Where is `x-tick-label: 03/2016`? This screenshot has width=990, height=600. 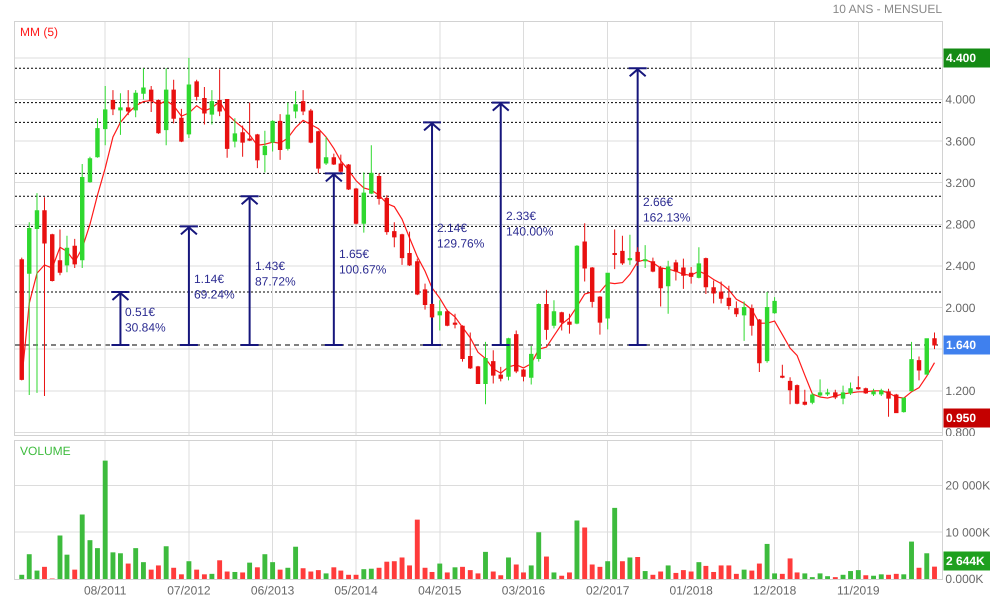
x-tick-label: 03/2016 is located at coordinates (524, 590).